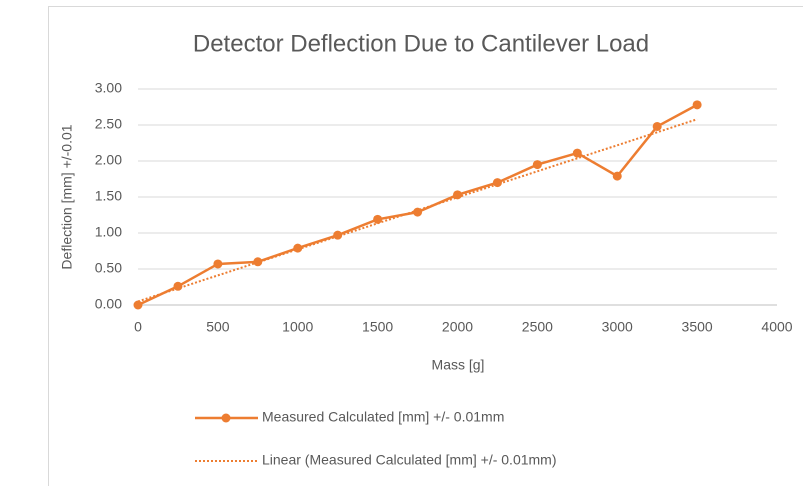  What do you see at coordinates (108, 196) in the screenshot?
I see `y-tick-label: 1.50` at bounding box center [108, 196].